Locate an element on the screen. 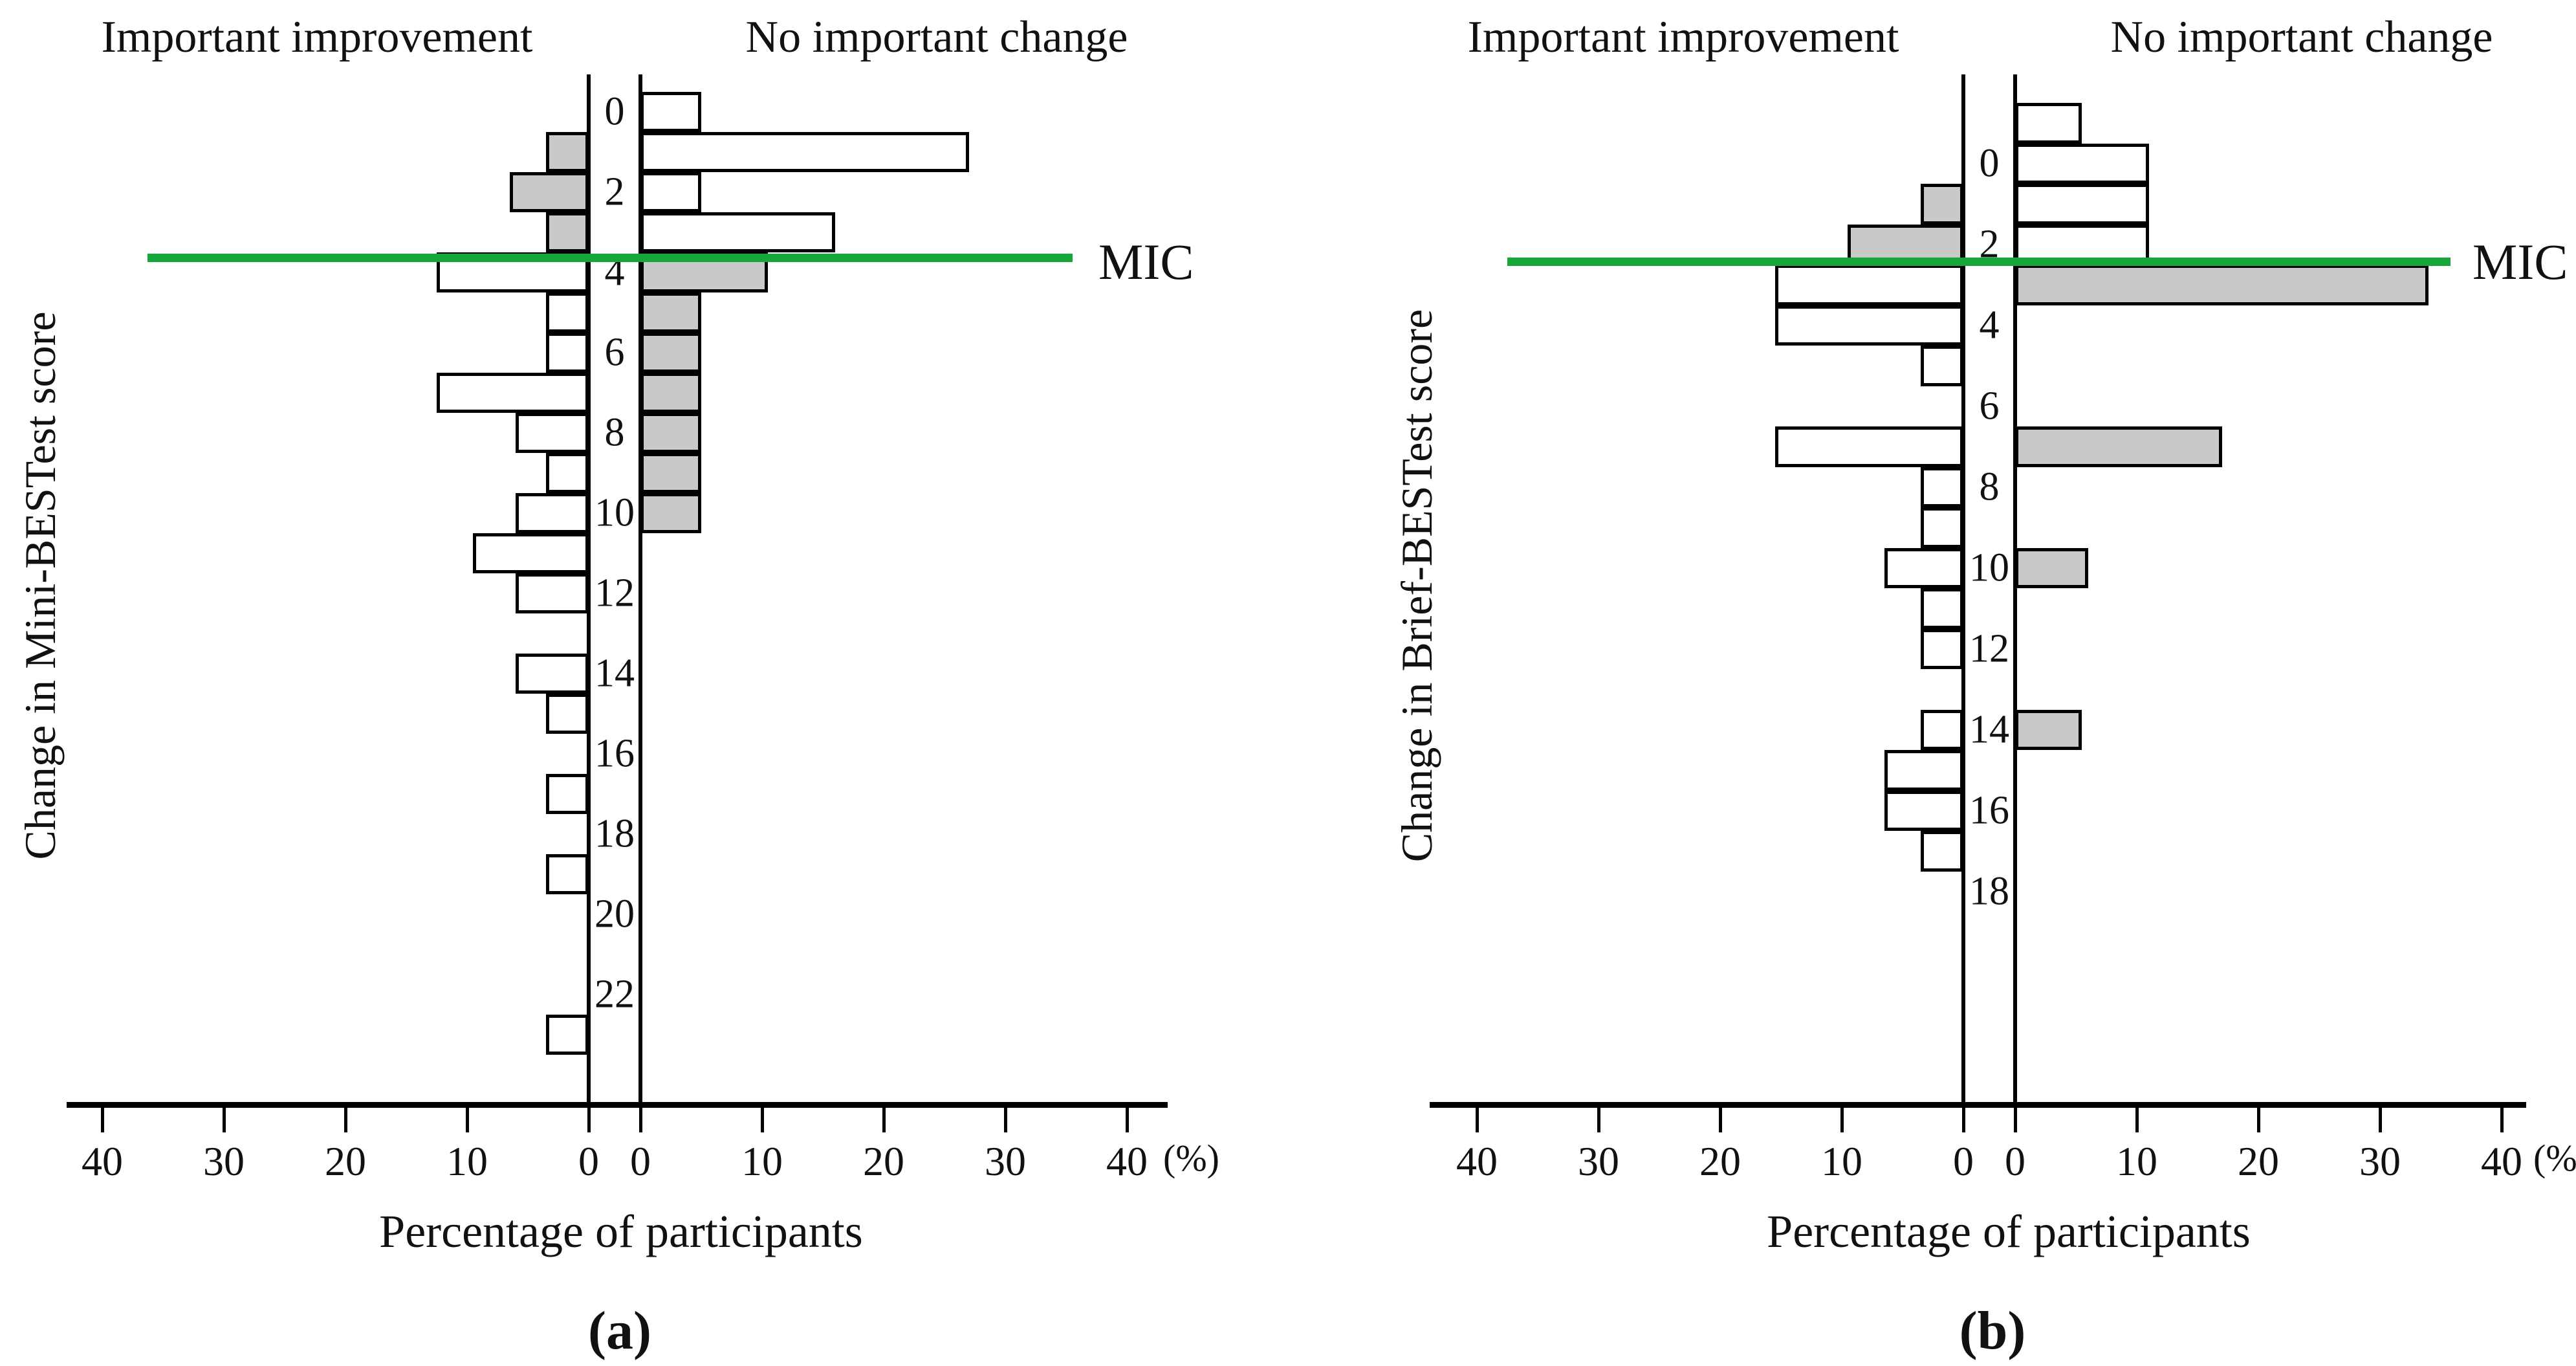  y-tick-label: 16 is located at coordinates (615, 753).